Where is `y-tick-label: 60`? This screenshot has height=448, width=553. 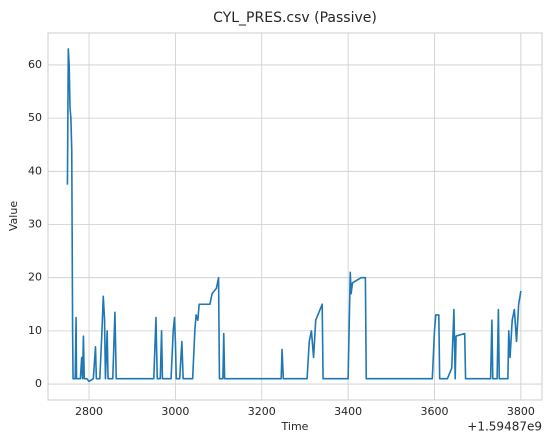
y-tick-label: 60 is located at coordinates (35, 64).